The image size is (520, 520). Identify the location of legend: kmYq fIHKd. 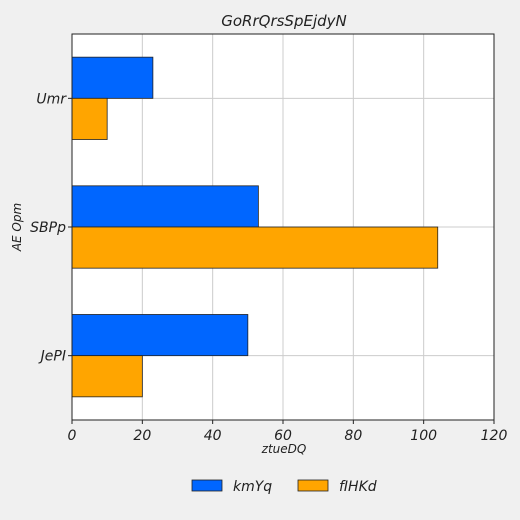
(284, 487).